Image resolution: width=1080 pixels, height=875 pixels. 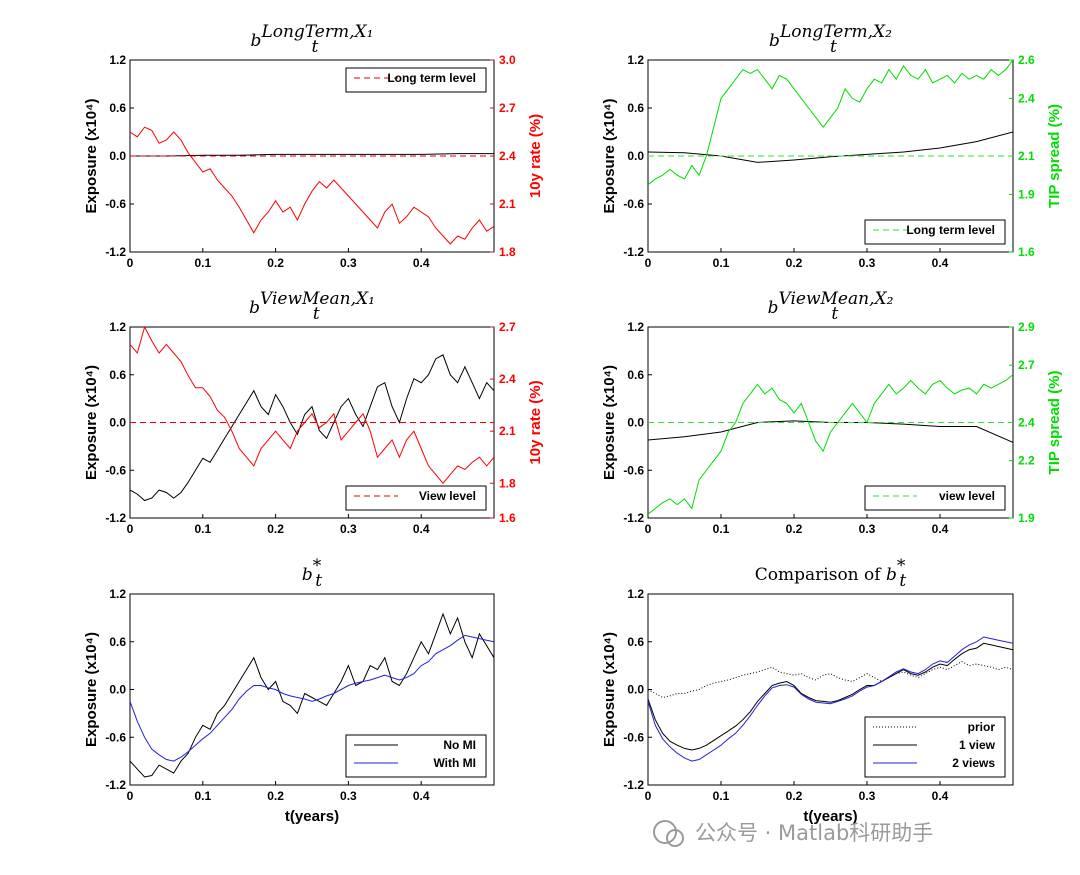 What do you see at coordinates (950, 230) in the screenshot?
I see `legend-label: Long term level` at bounding box center [950, 230].